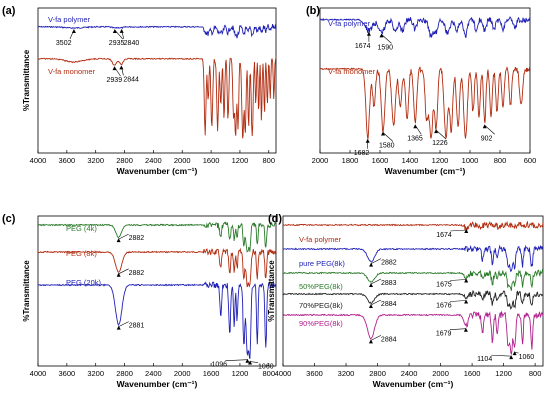 Image resolution: width=550 pixels, height=402 pixels. I want to click on annotation-label: 1682, so click(362, 153).